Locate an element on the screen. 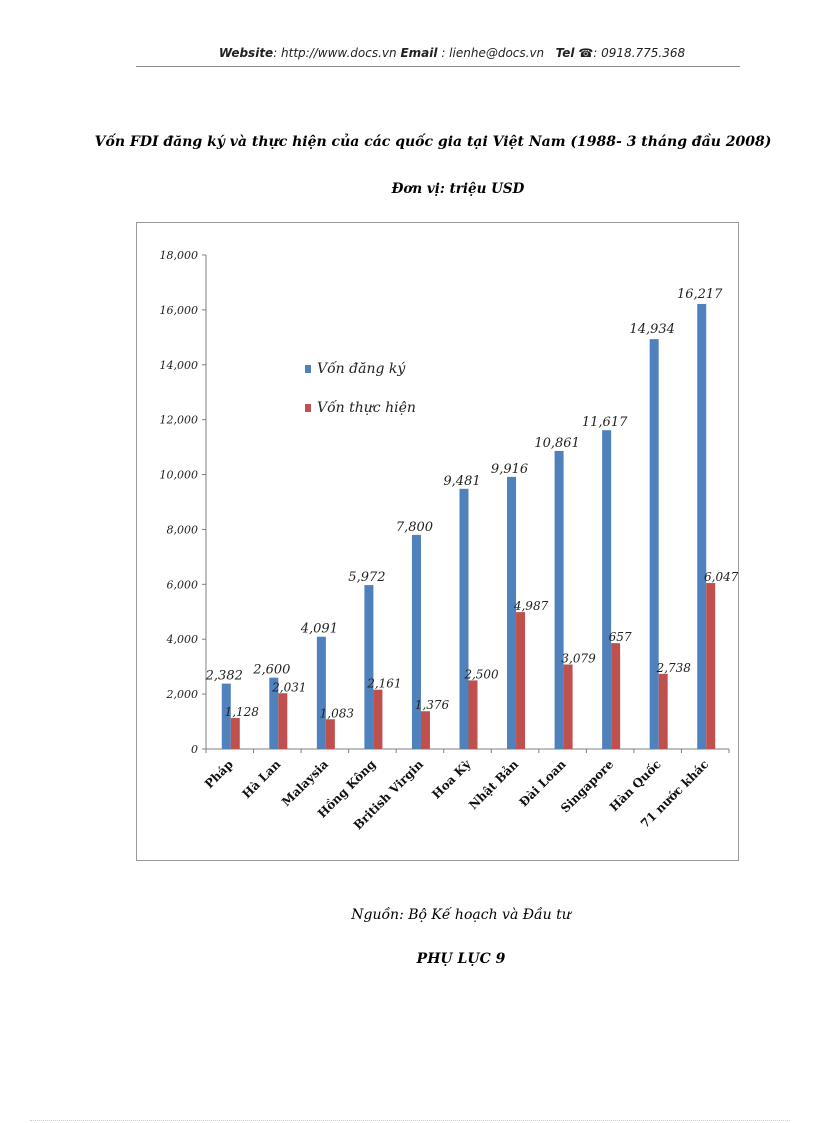 The image size is (816, 1123). data-label-implemented-10: 6,047 is located at coordinates (721, 577).